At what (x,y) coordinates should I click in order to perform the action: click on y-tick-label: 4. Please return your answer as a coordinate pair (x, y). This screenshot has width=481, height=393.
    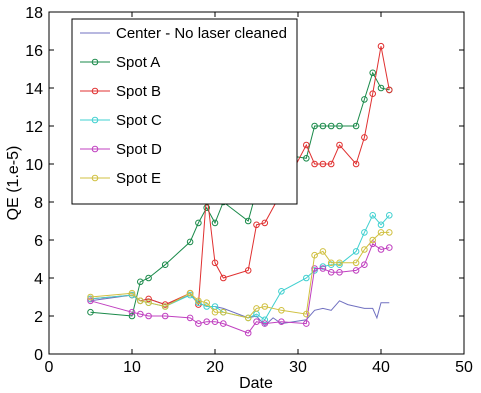
    Looking at the image, I should click on (38, 279).